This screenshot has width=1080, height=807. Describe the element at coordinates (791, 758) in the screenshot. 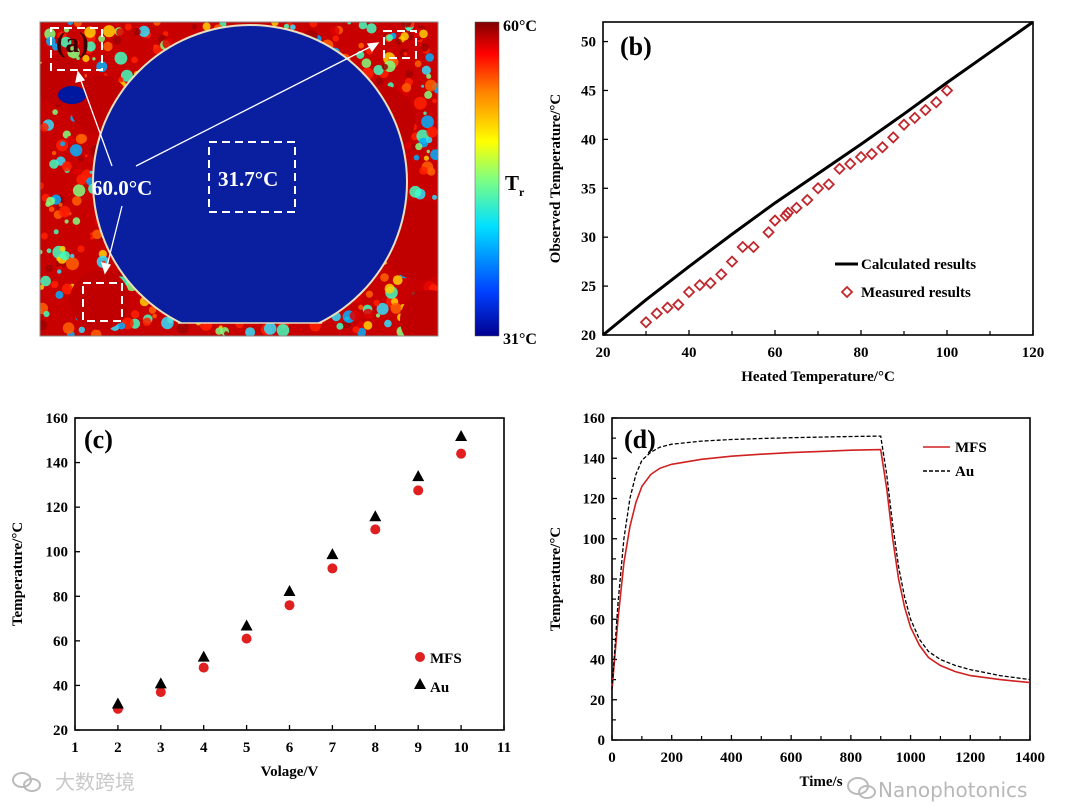

I see `x-tick-label: 600` at that location.